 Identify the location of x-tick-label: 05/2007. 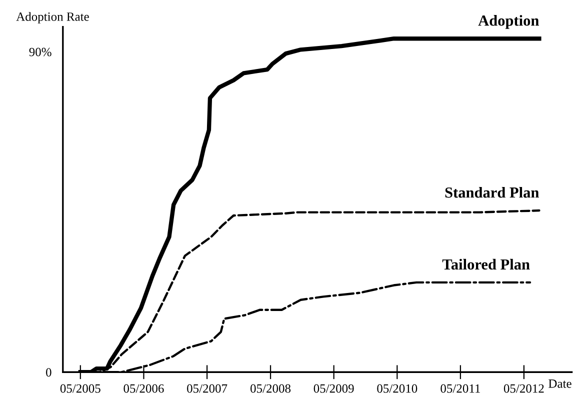
(207, 388).